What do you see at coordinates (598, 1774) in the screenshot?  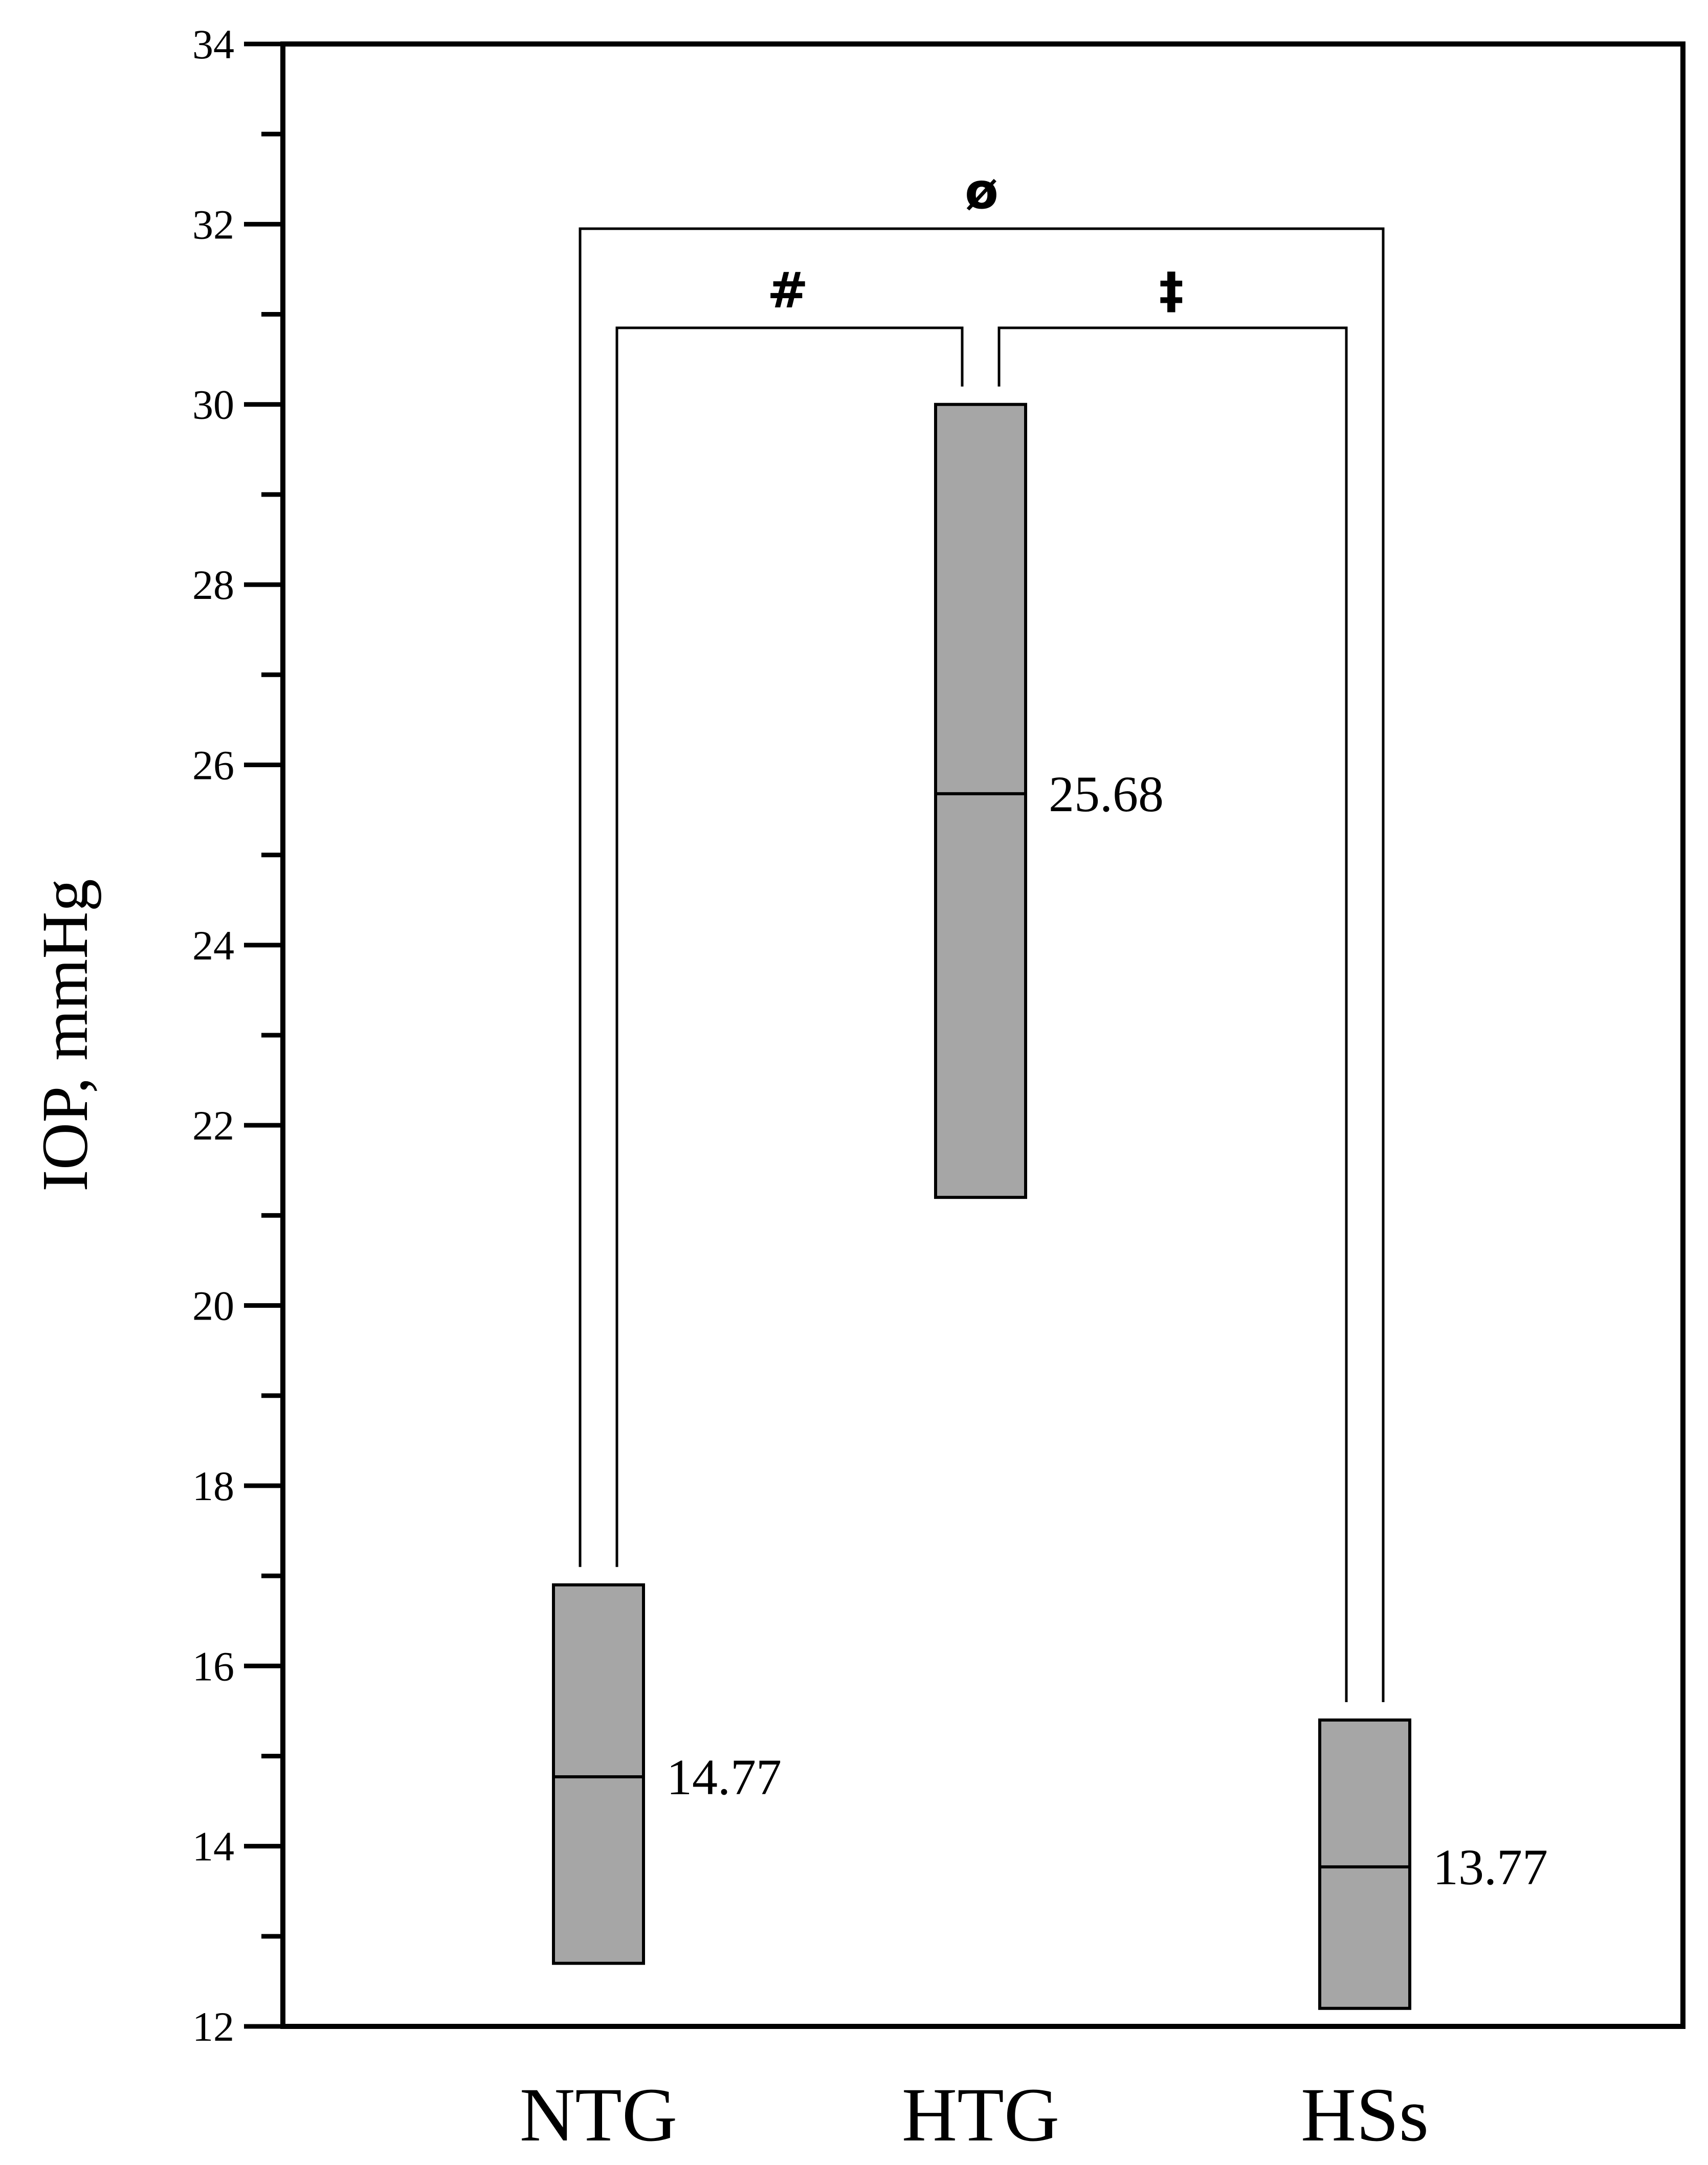 I see `box-ntg` at bounding box center [598, 1774].